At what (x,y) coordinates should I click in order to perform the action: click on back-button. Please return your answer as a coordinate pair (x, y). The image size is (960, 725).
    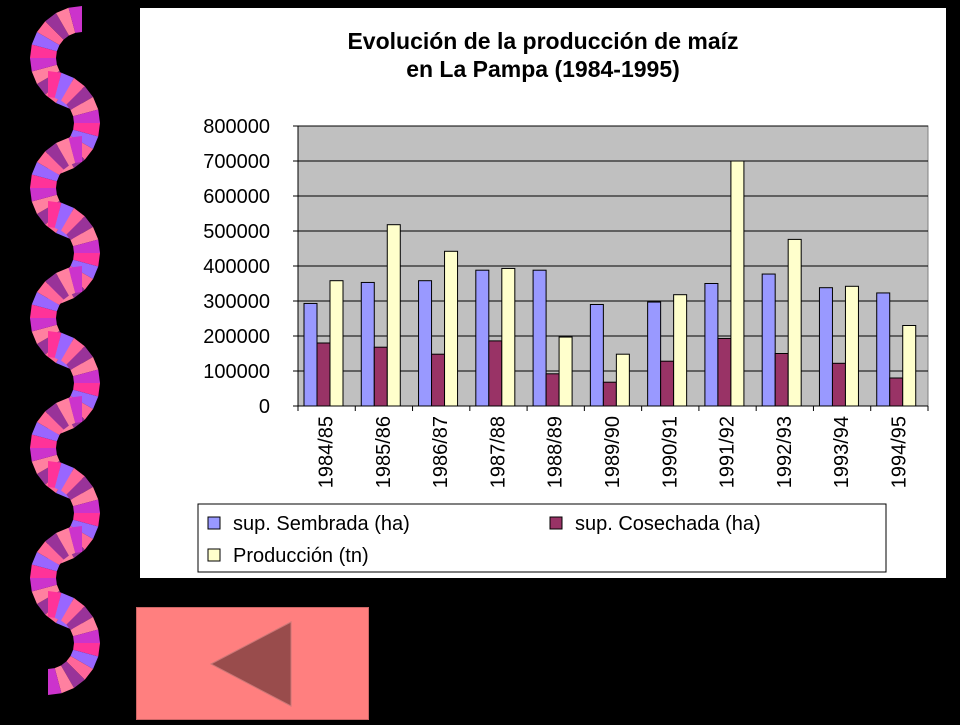
    Looking at the image, I should click on (252, 663).